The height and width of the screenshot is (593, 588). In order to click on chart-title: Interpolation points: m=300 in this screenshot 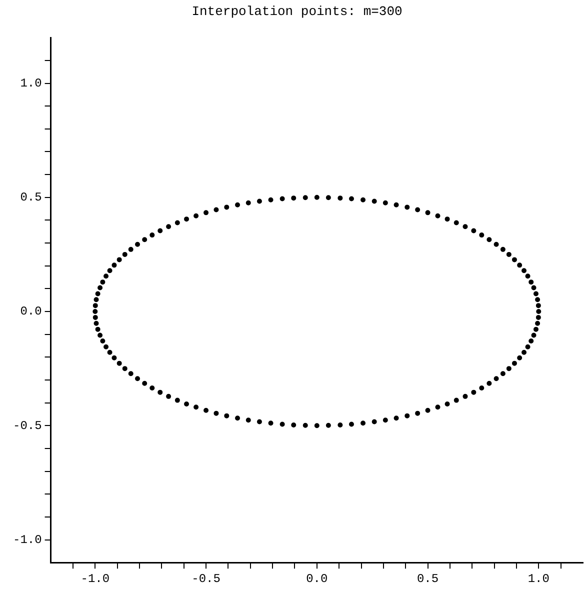, I will do `click(297, 12)`.